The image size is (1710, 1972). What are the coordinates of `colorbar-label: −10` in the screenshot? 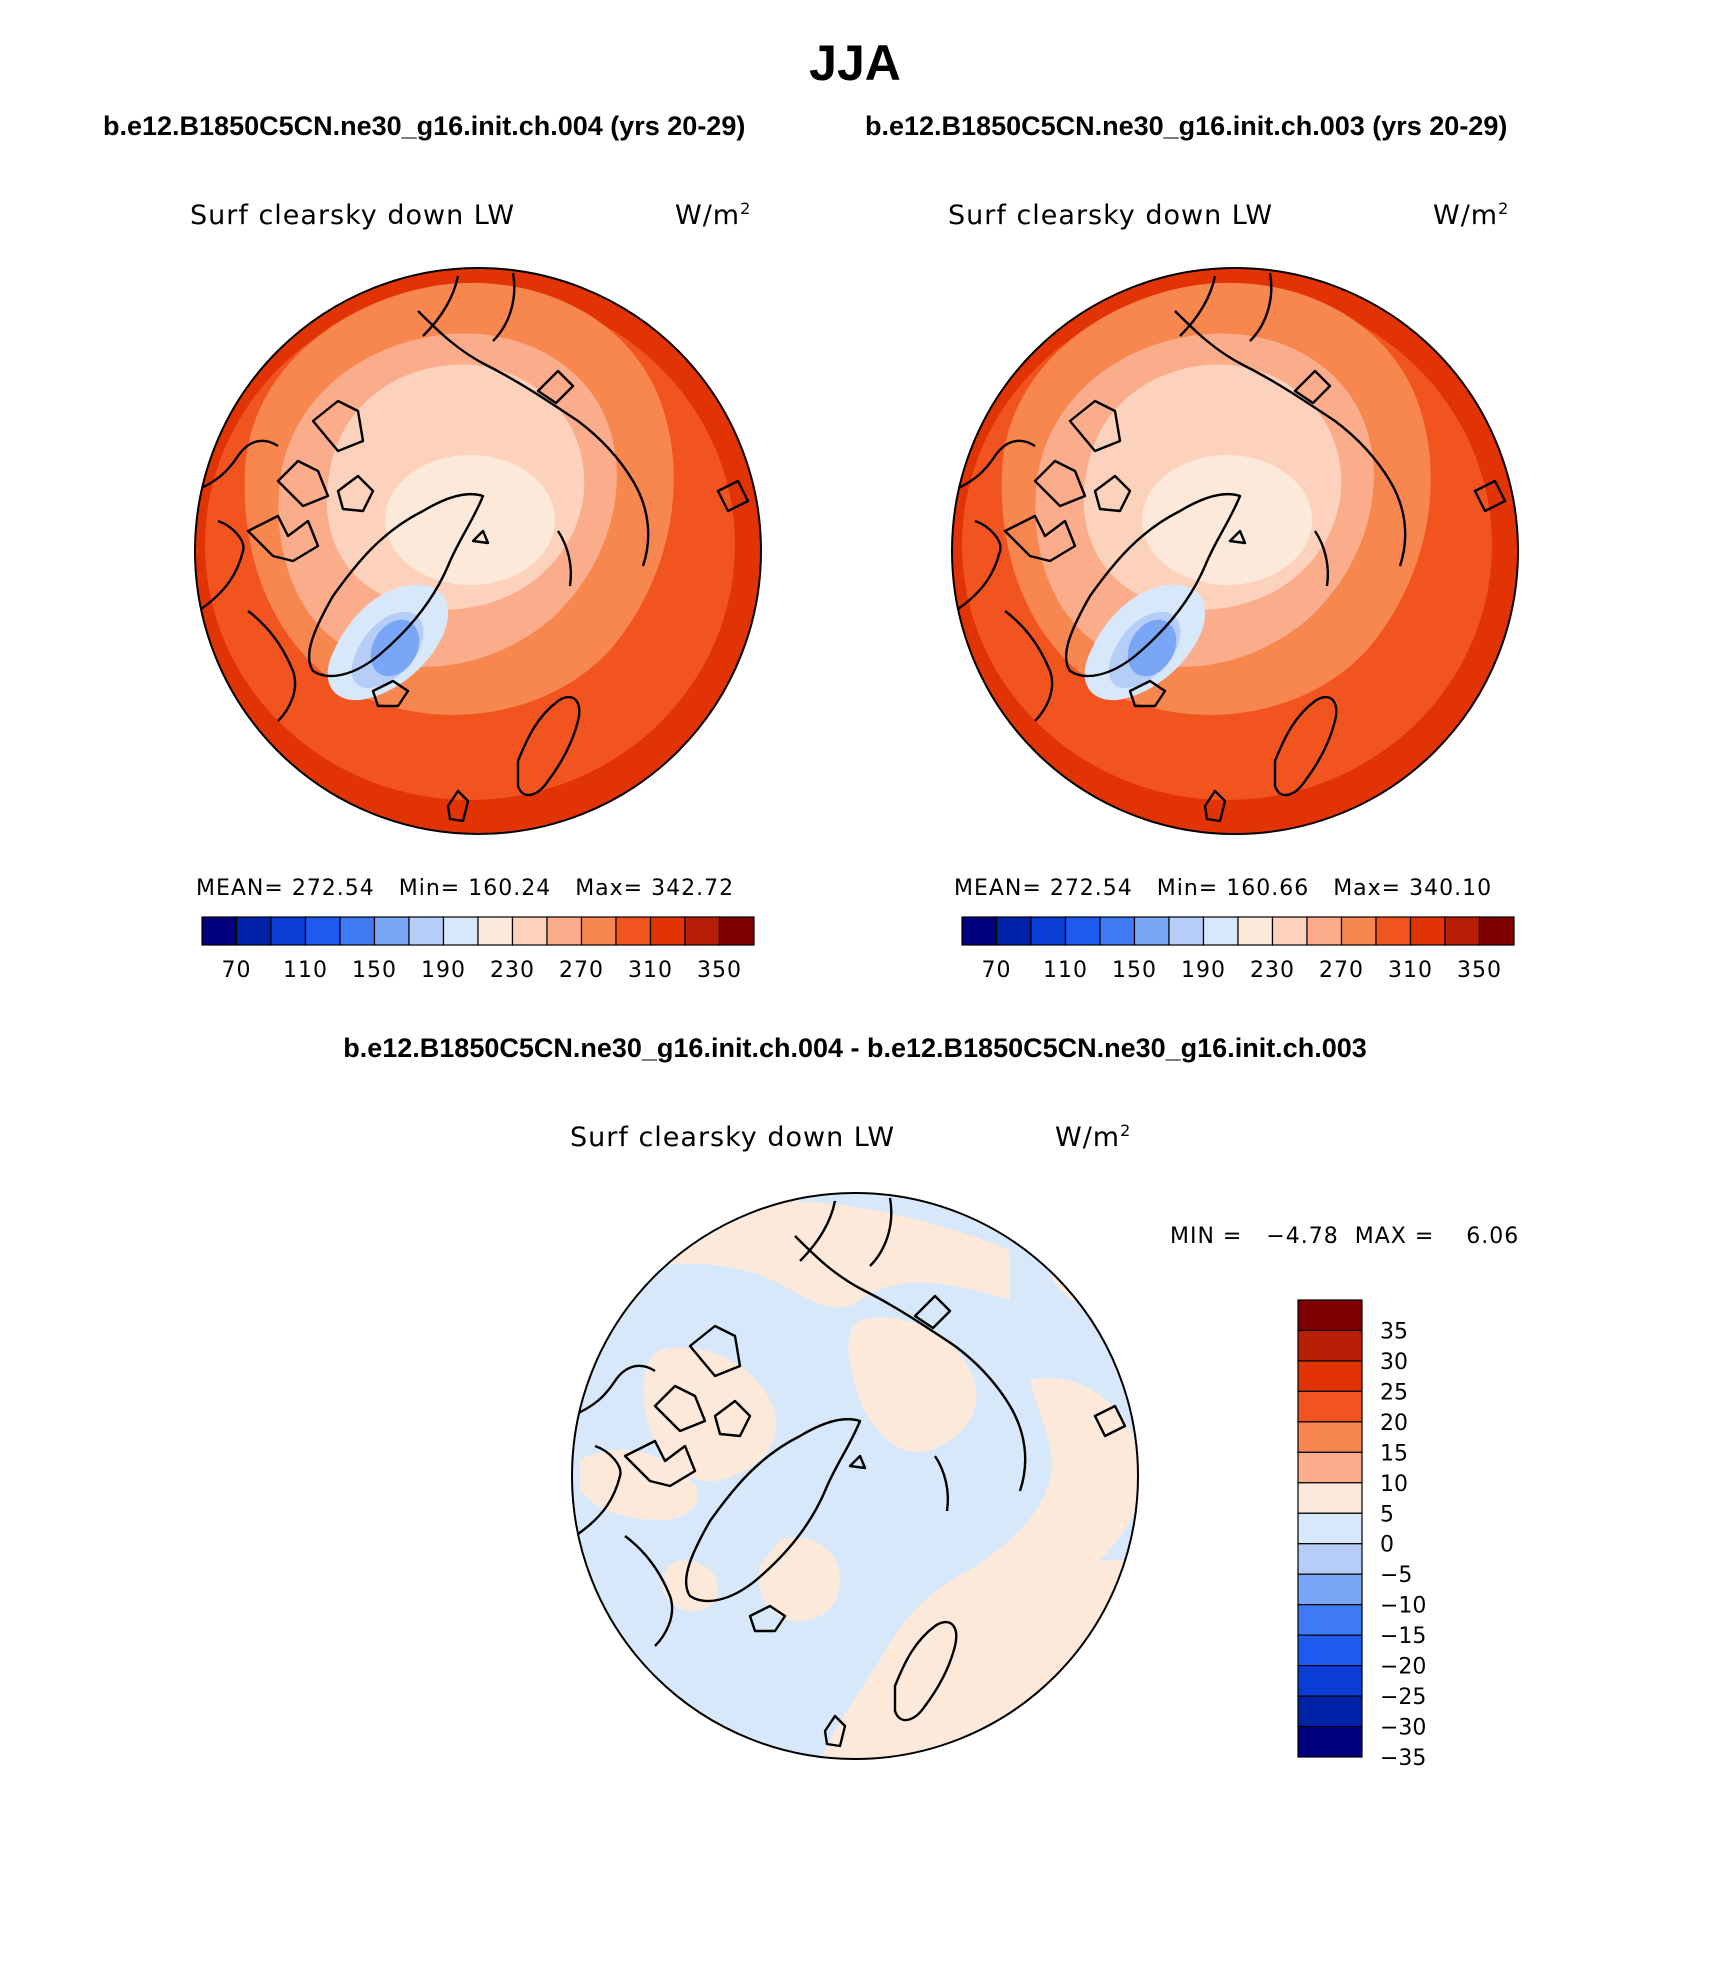 It's located at (1403, 1606).